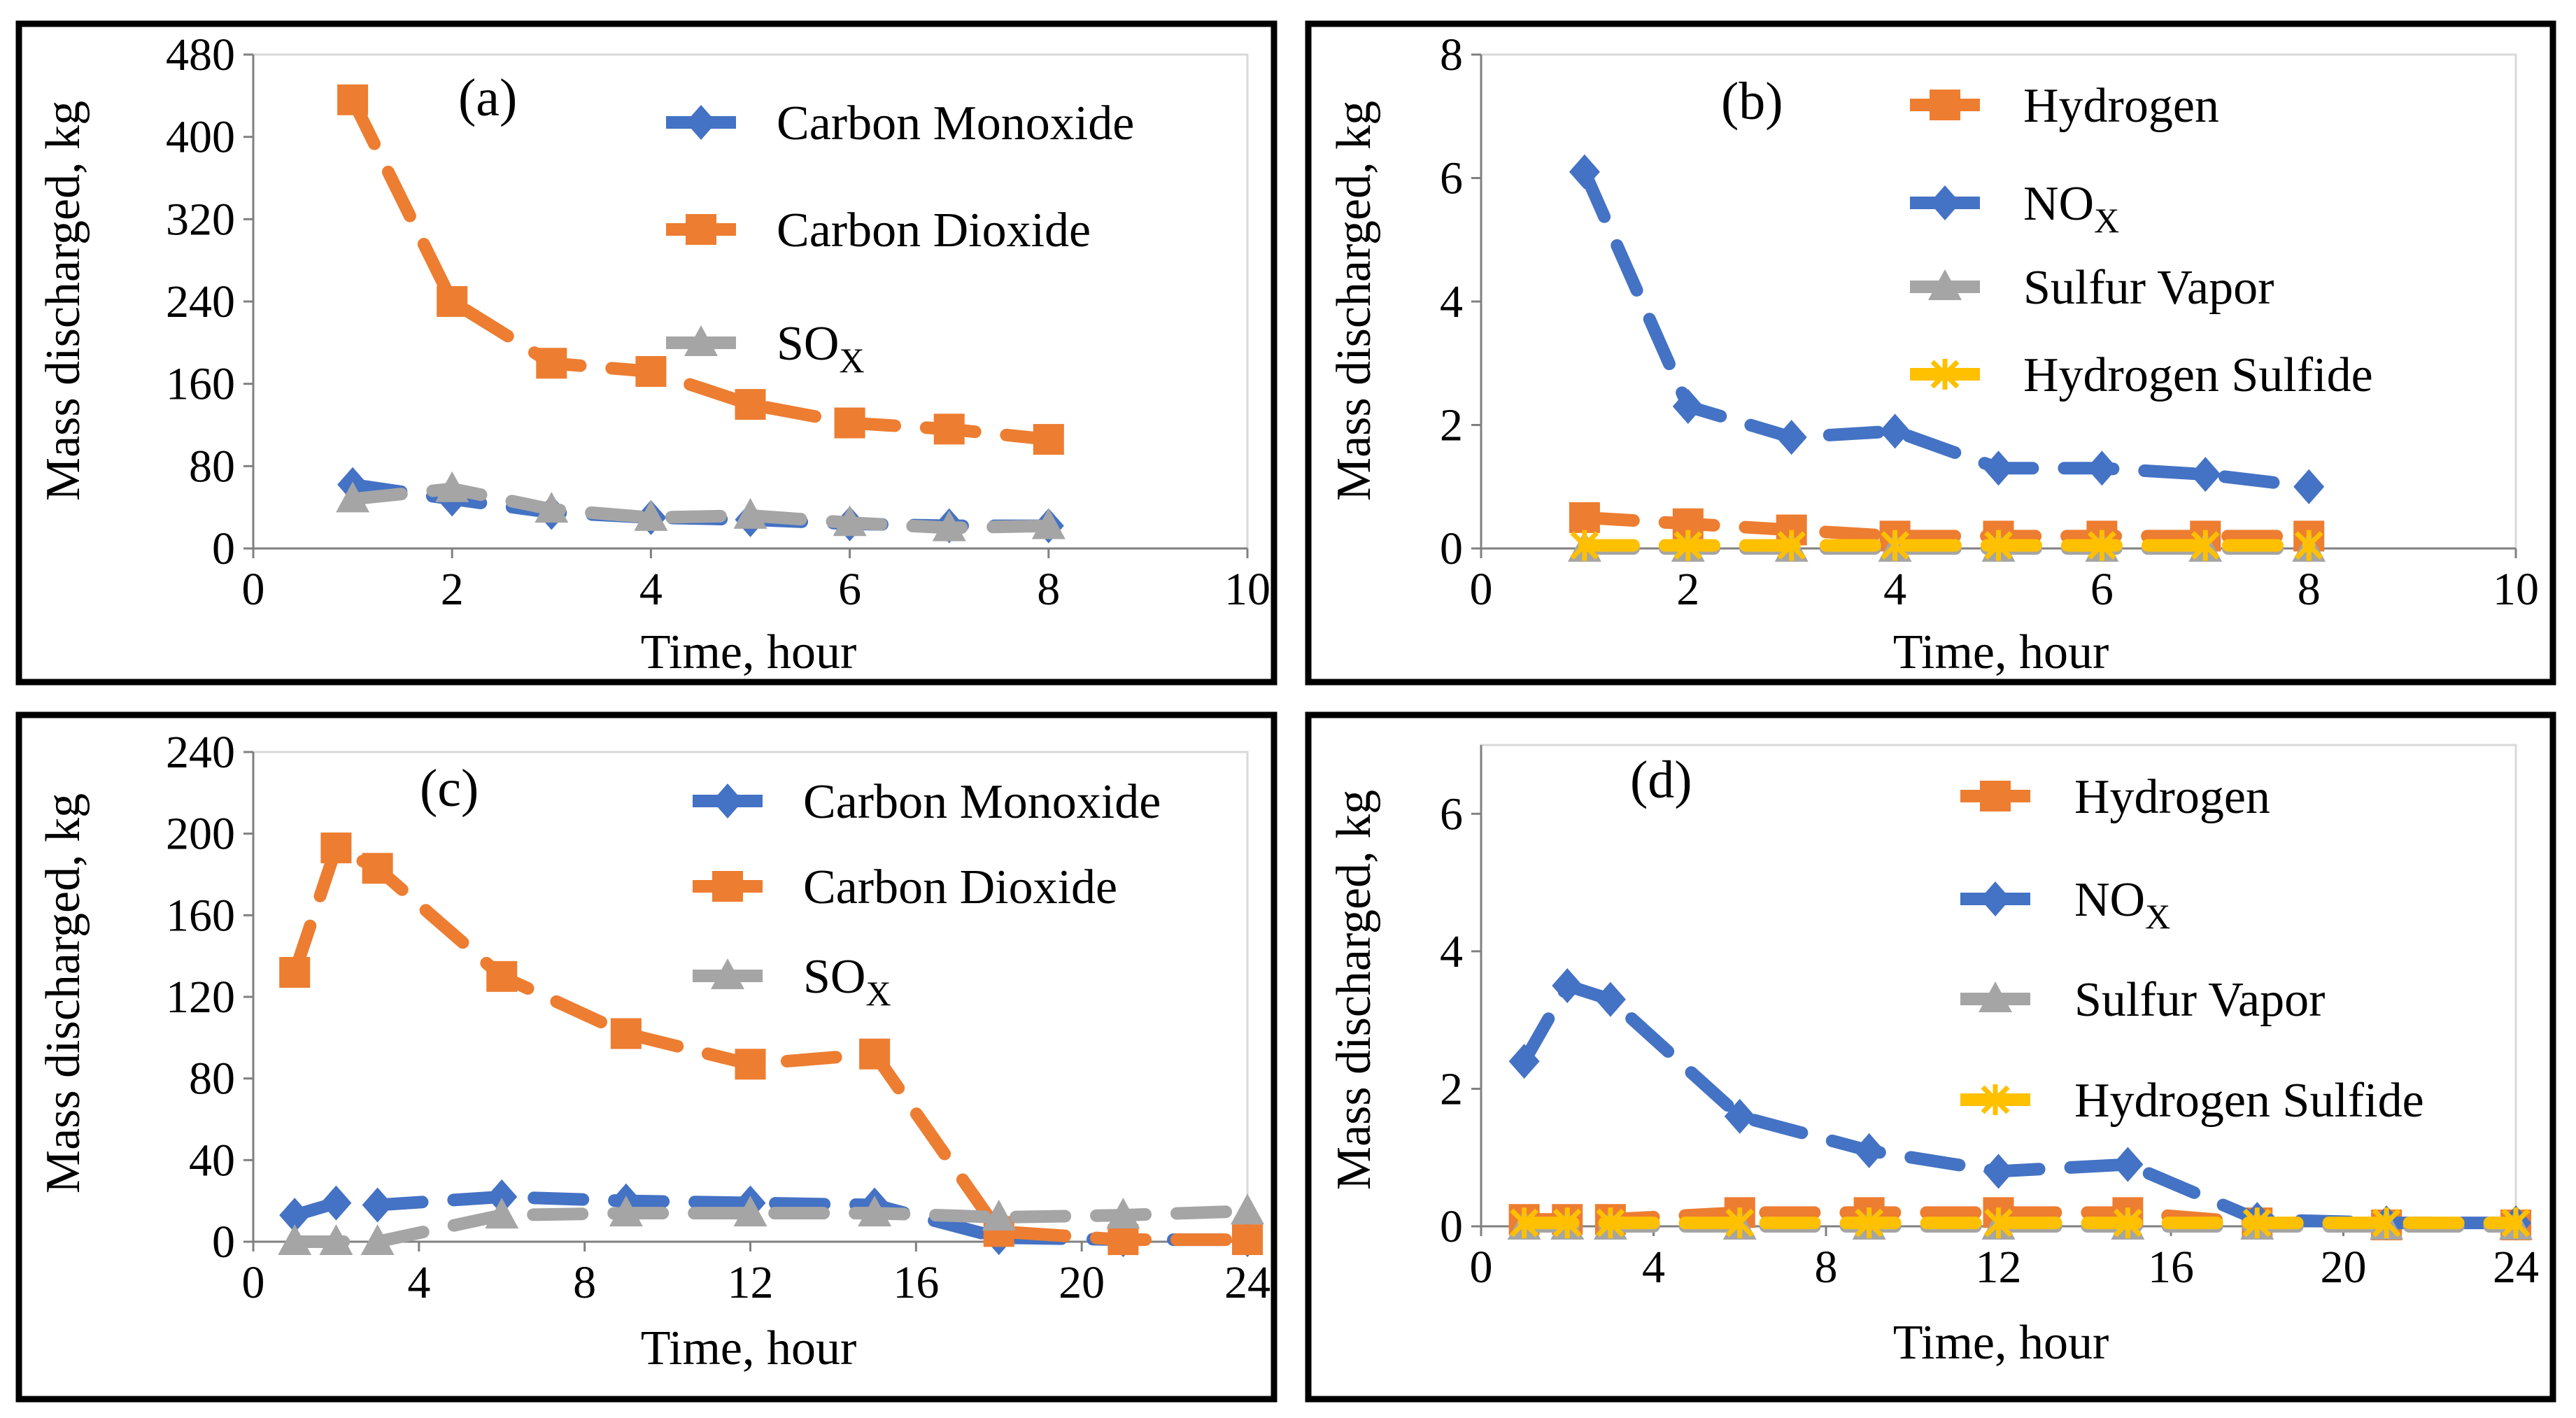  I want to click on x-tick-label: 24, so click(1247, 1283).